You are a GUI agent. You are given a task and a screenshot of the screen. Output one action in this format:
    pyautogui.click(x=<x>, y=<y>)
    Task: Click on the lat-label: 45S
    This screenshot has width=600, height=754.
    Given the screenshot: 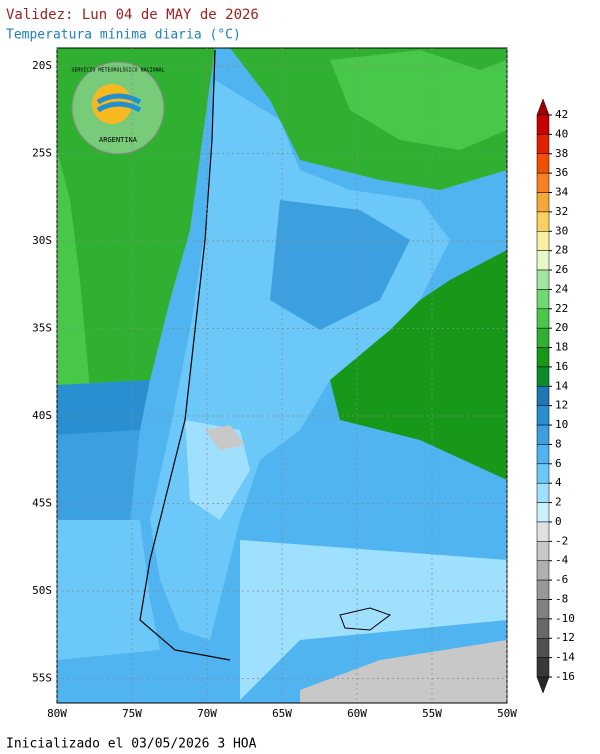 What is the action you would take?
    pyautogui.click(x=42, y=503)
    